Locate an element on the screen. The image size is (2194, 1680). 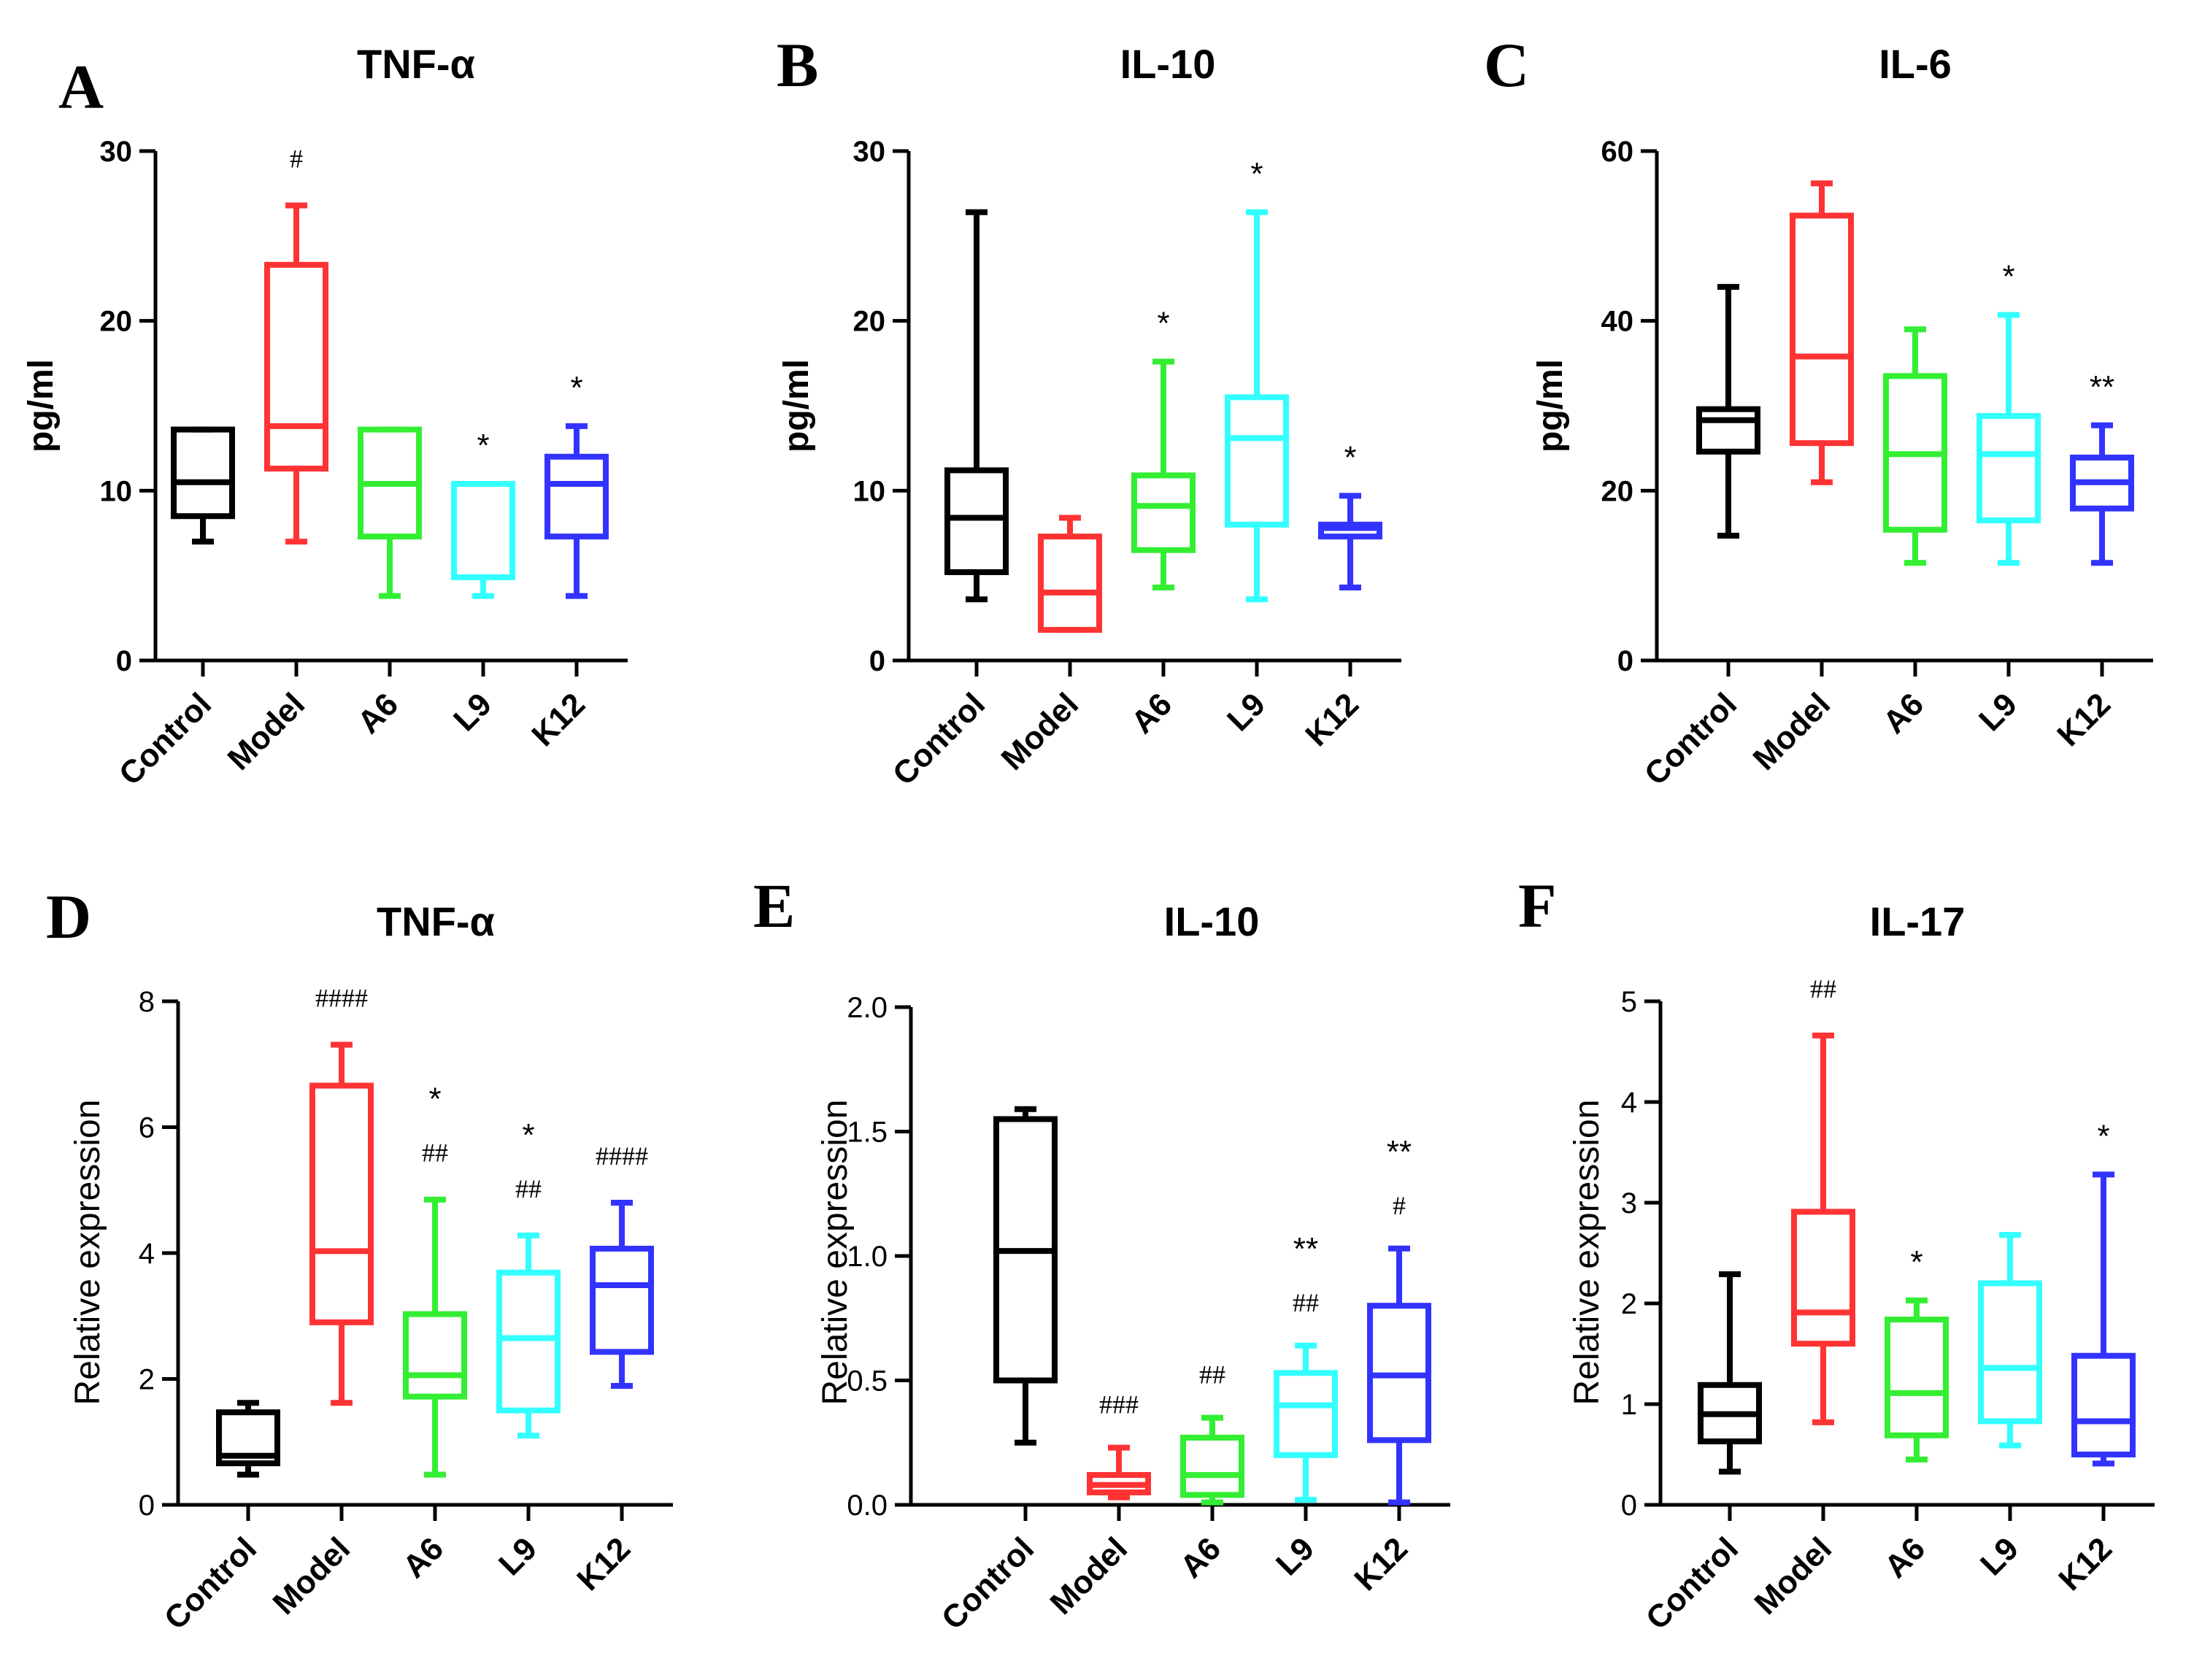
panel-letter: F is located at coordinates (1537, 906).